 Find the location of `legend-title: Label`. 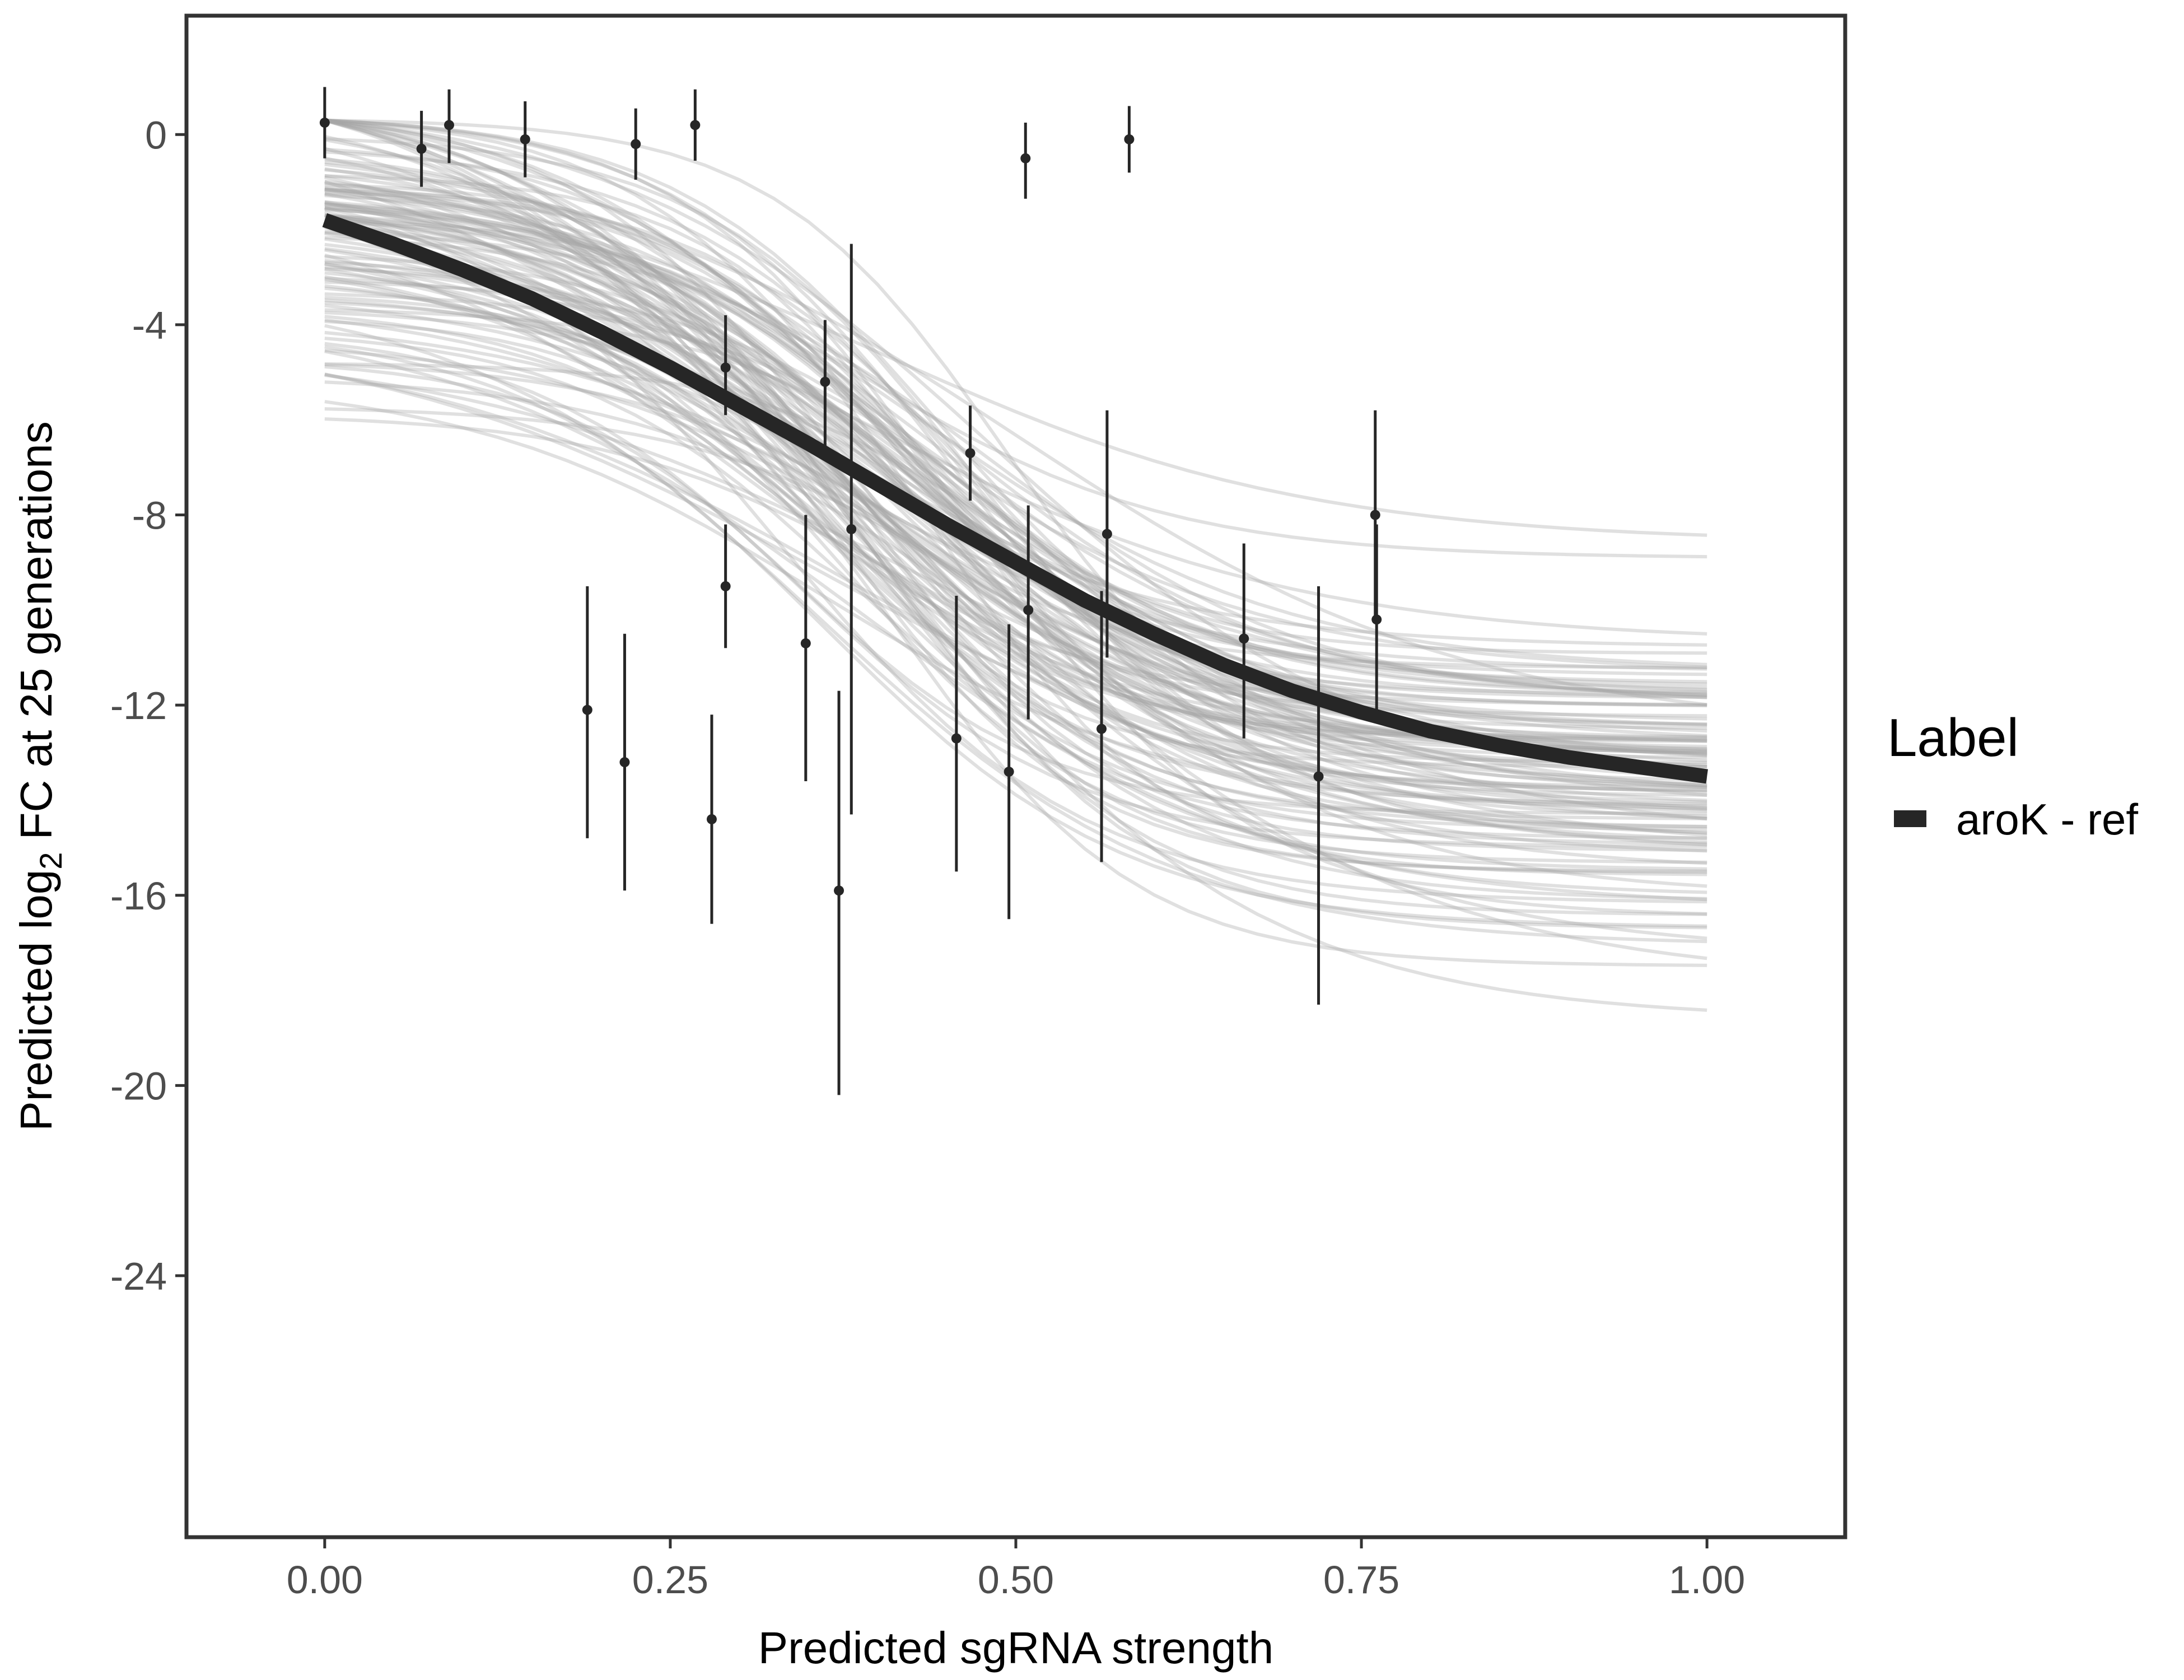

legend-title: Label is located at coordinates (1953, 738).